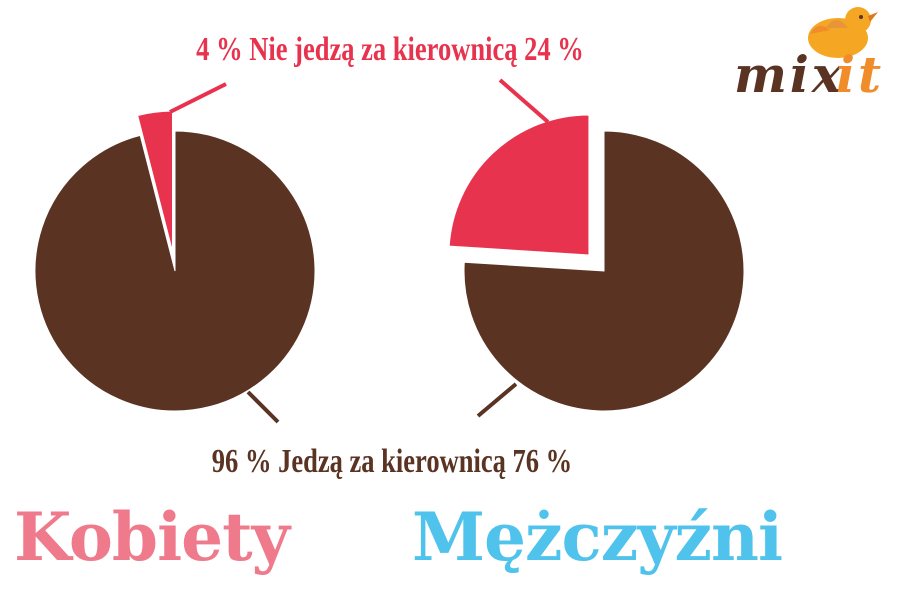 This screenshot has height=604, width=900. Describe the element at coordinates (175, 271) in the screenshot. I see `pie-slice-women-eating` at that location.